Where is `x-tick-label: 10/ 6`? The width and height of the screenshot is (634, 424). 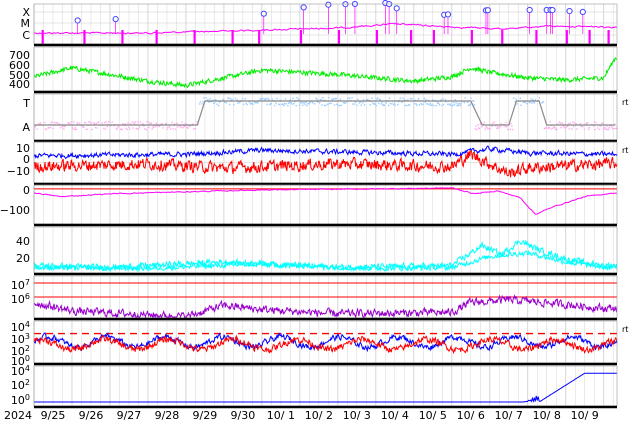 x-tick-label: 10/ 6 is located at coordinates (471, 415).